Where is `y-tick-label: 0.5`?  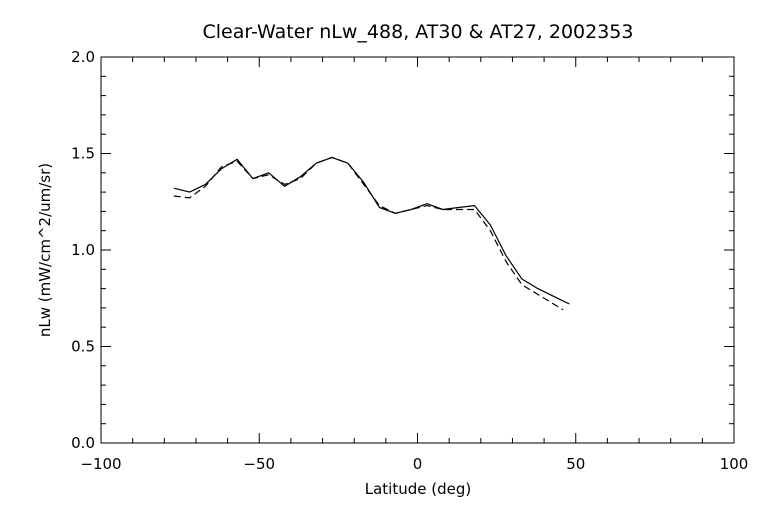
y-tick-label: 0.5 is located at coordinates (83, 347).